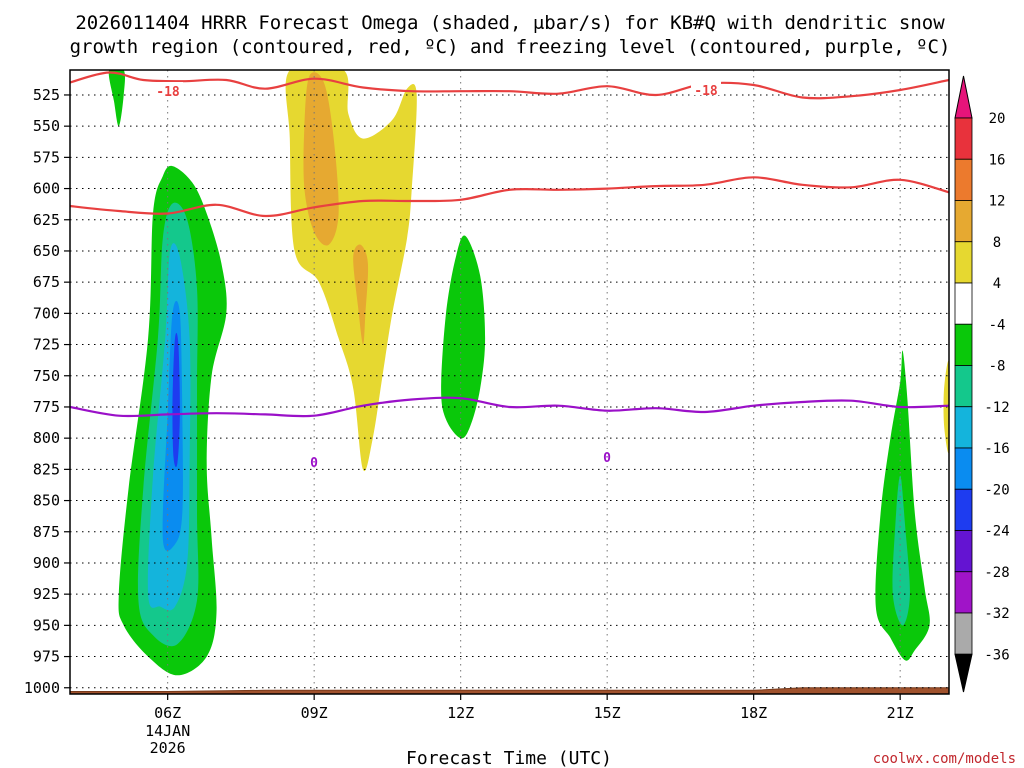 Image resolution: width=1024 pixels, height=768 pixels. What do you see at coordinates (117, 98) in the screenshot?
I see `omega-region-upward-upper-05z-levelm4` at bounding box center [117, 98].